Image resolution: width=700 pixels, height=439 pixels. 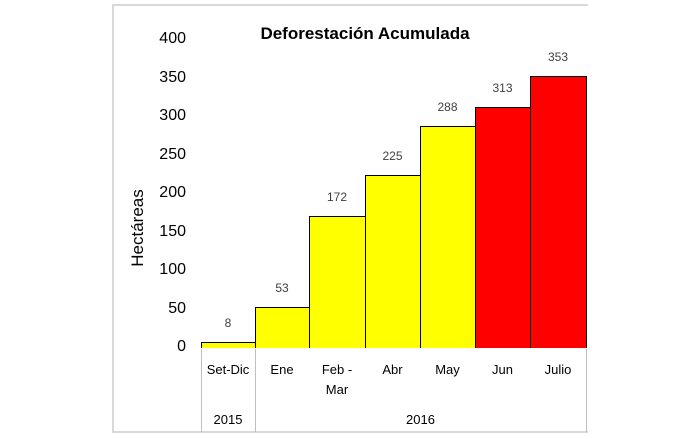 What do you see at coordinates (392, 155) in the screenshot?
I see `data-label: 225` at bounding box center [392, 155].